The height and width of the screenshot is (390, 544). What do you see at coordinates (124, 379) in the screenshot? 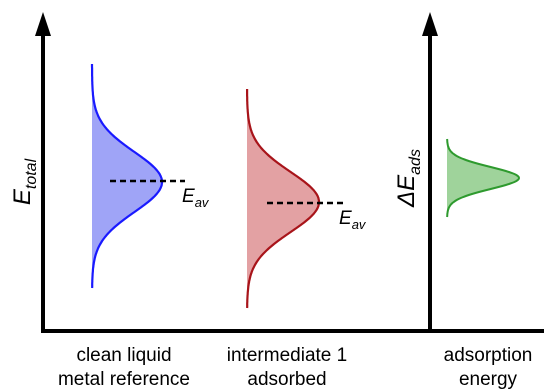
I see `category-label-clean-line2: metal reference` at bounding box center [124, 379].